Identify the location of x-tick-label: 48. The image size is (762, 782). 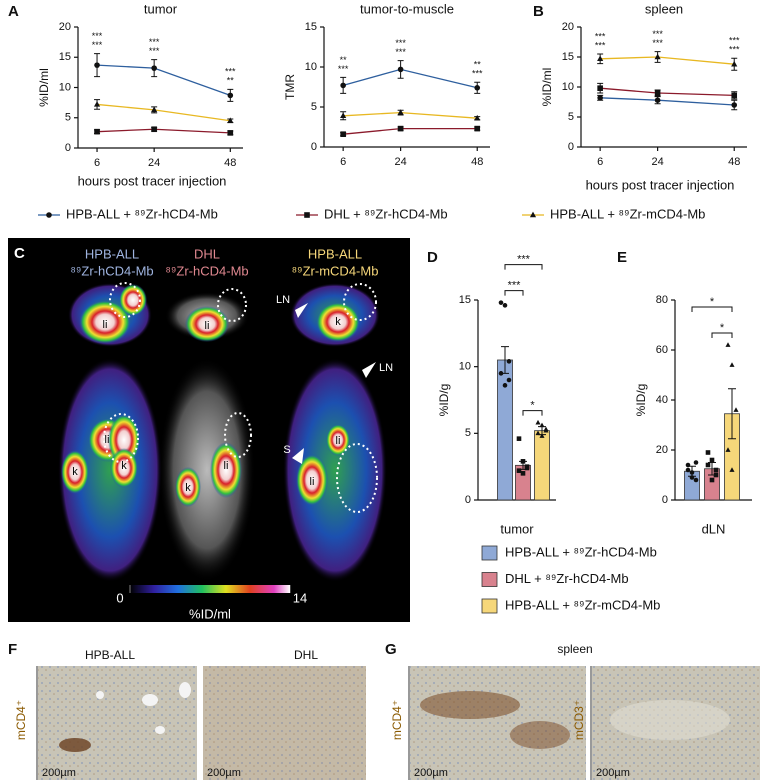
(734, 162).